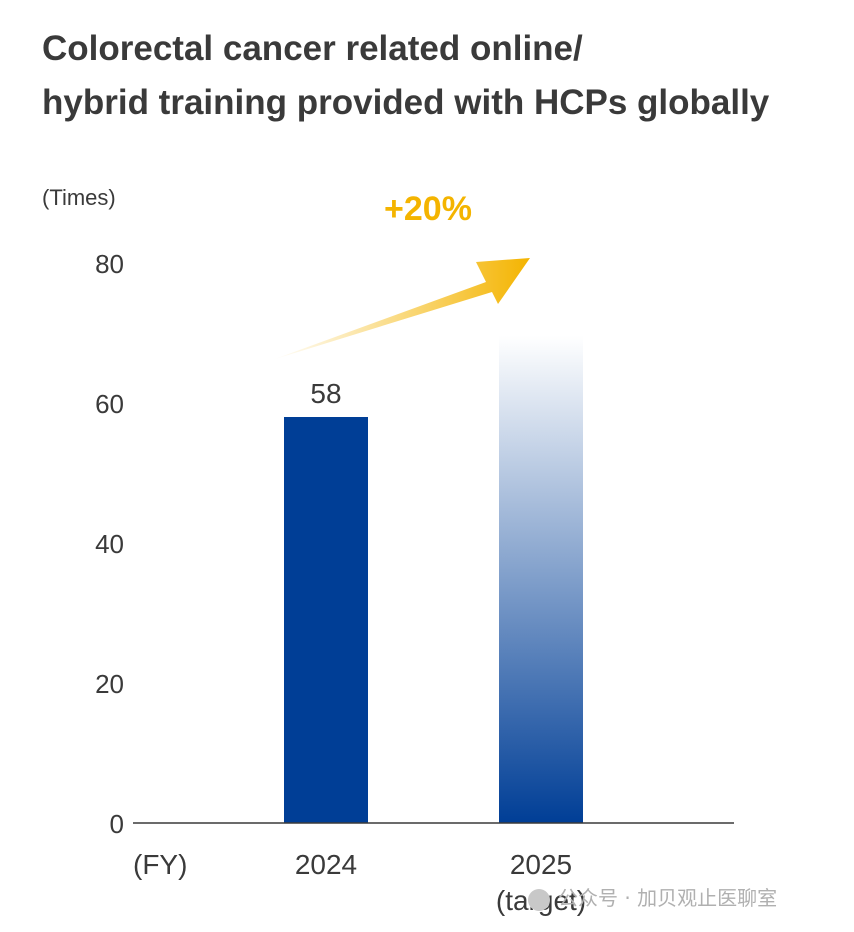 Image resolution: width=854 pixels, height=932 pixels. I want to click on y-tick-label: 80, so click(109, 264).